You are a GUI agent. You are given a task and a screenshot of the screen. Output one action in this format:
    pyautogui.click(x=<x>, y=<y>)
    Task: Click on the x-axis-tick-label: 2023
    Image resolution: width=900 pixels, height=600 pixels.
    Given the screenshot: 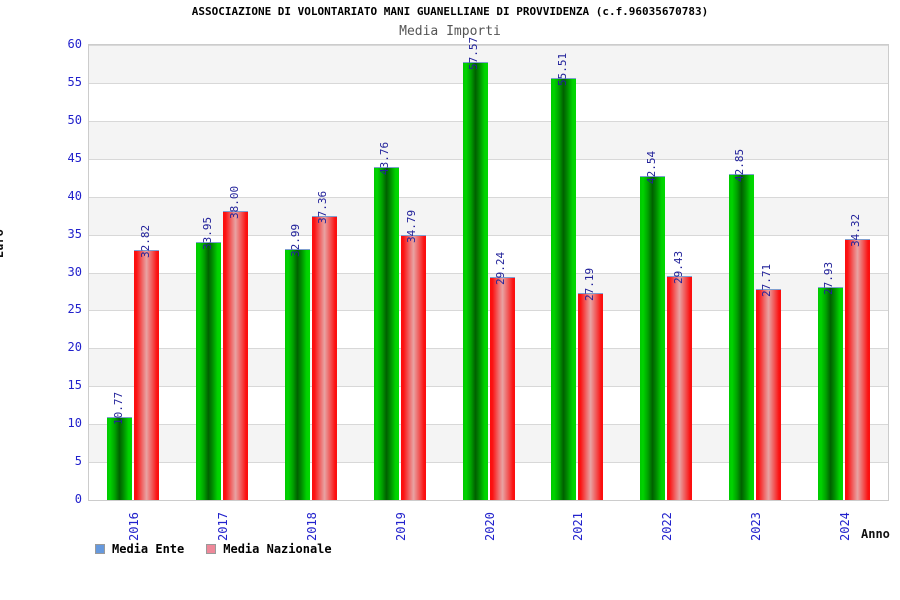 What is the action you would take?
    pyautogui.click(x=755, y=526)
    